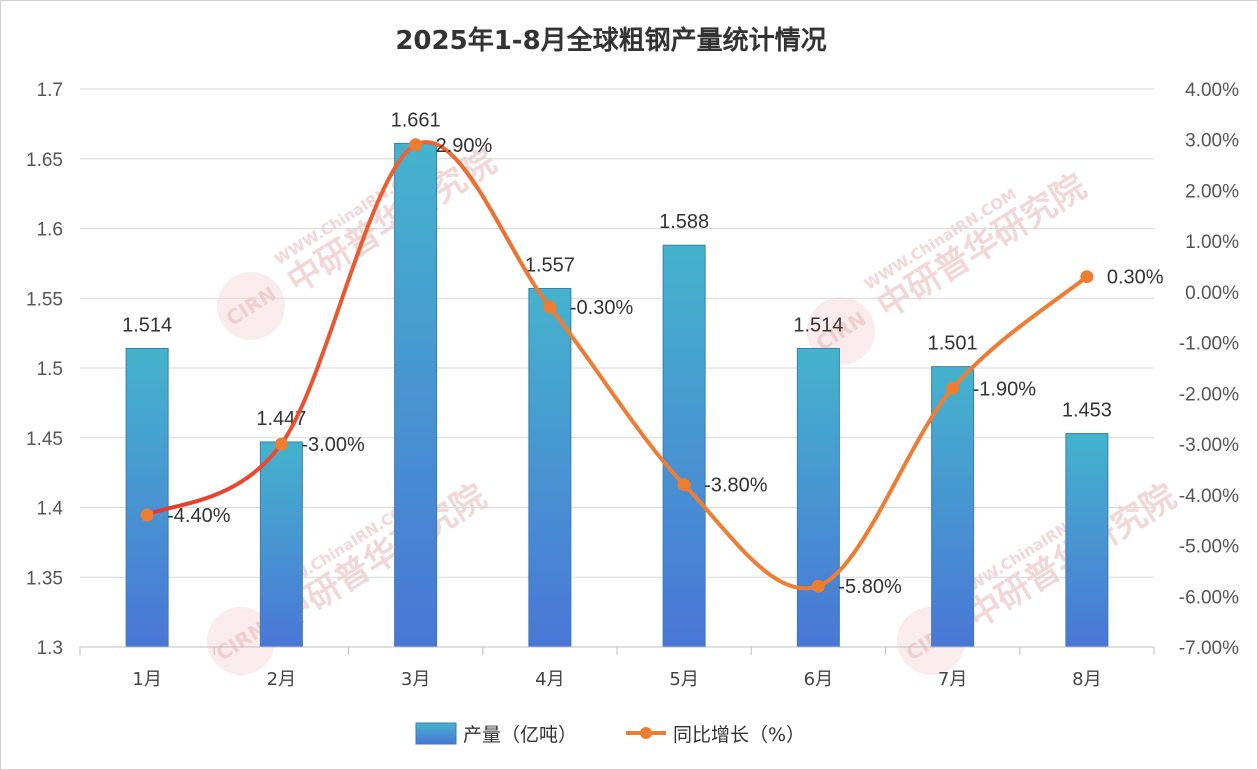 The image size is (1258, 770). What do you see at coordinates (1209, 648) in the screenshot?
I see `right-tick-label: -7.00%` at bounding box center [1209, 648].